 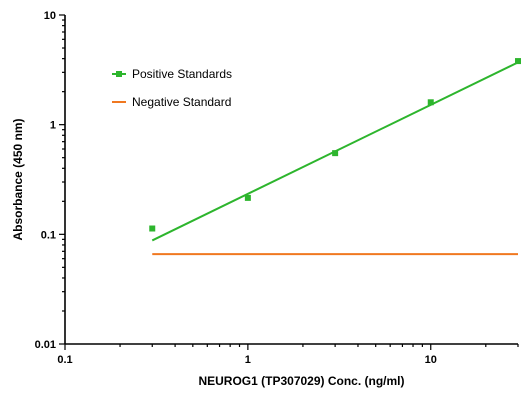 I want to click on legend-label: Positive Standards, so click(x=182, y=74).